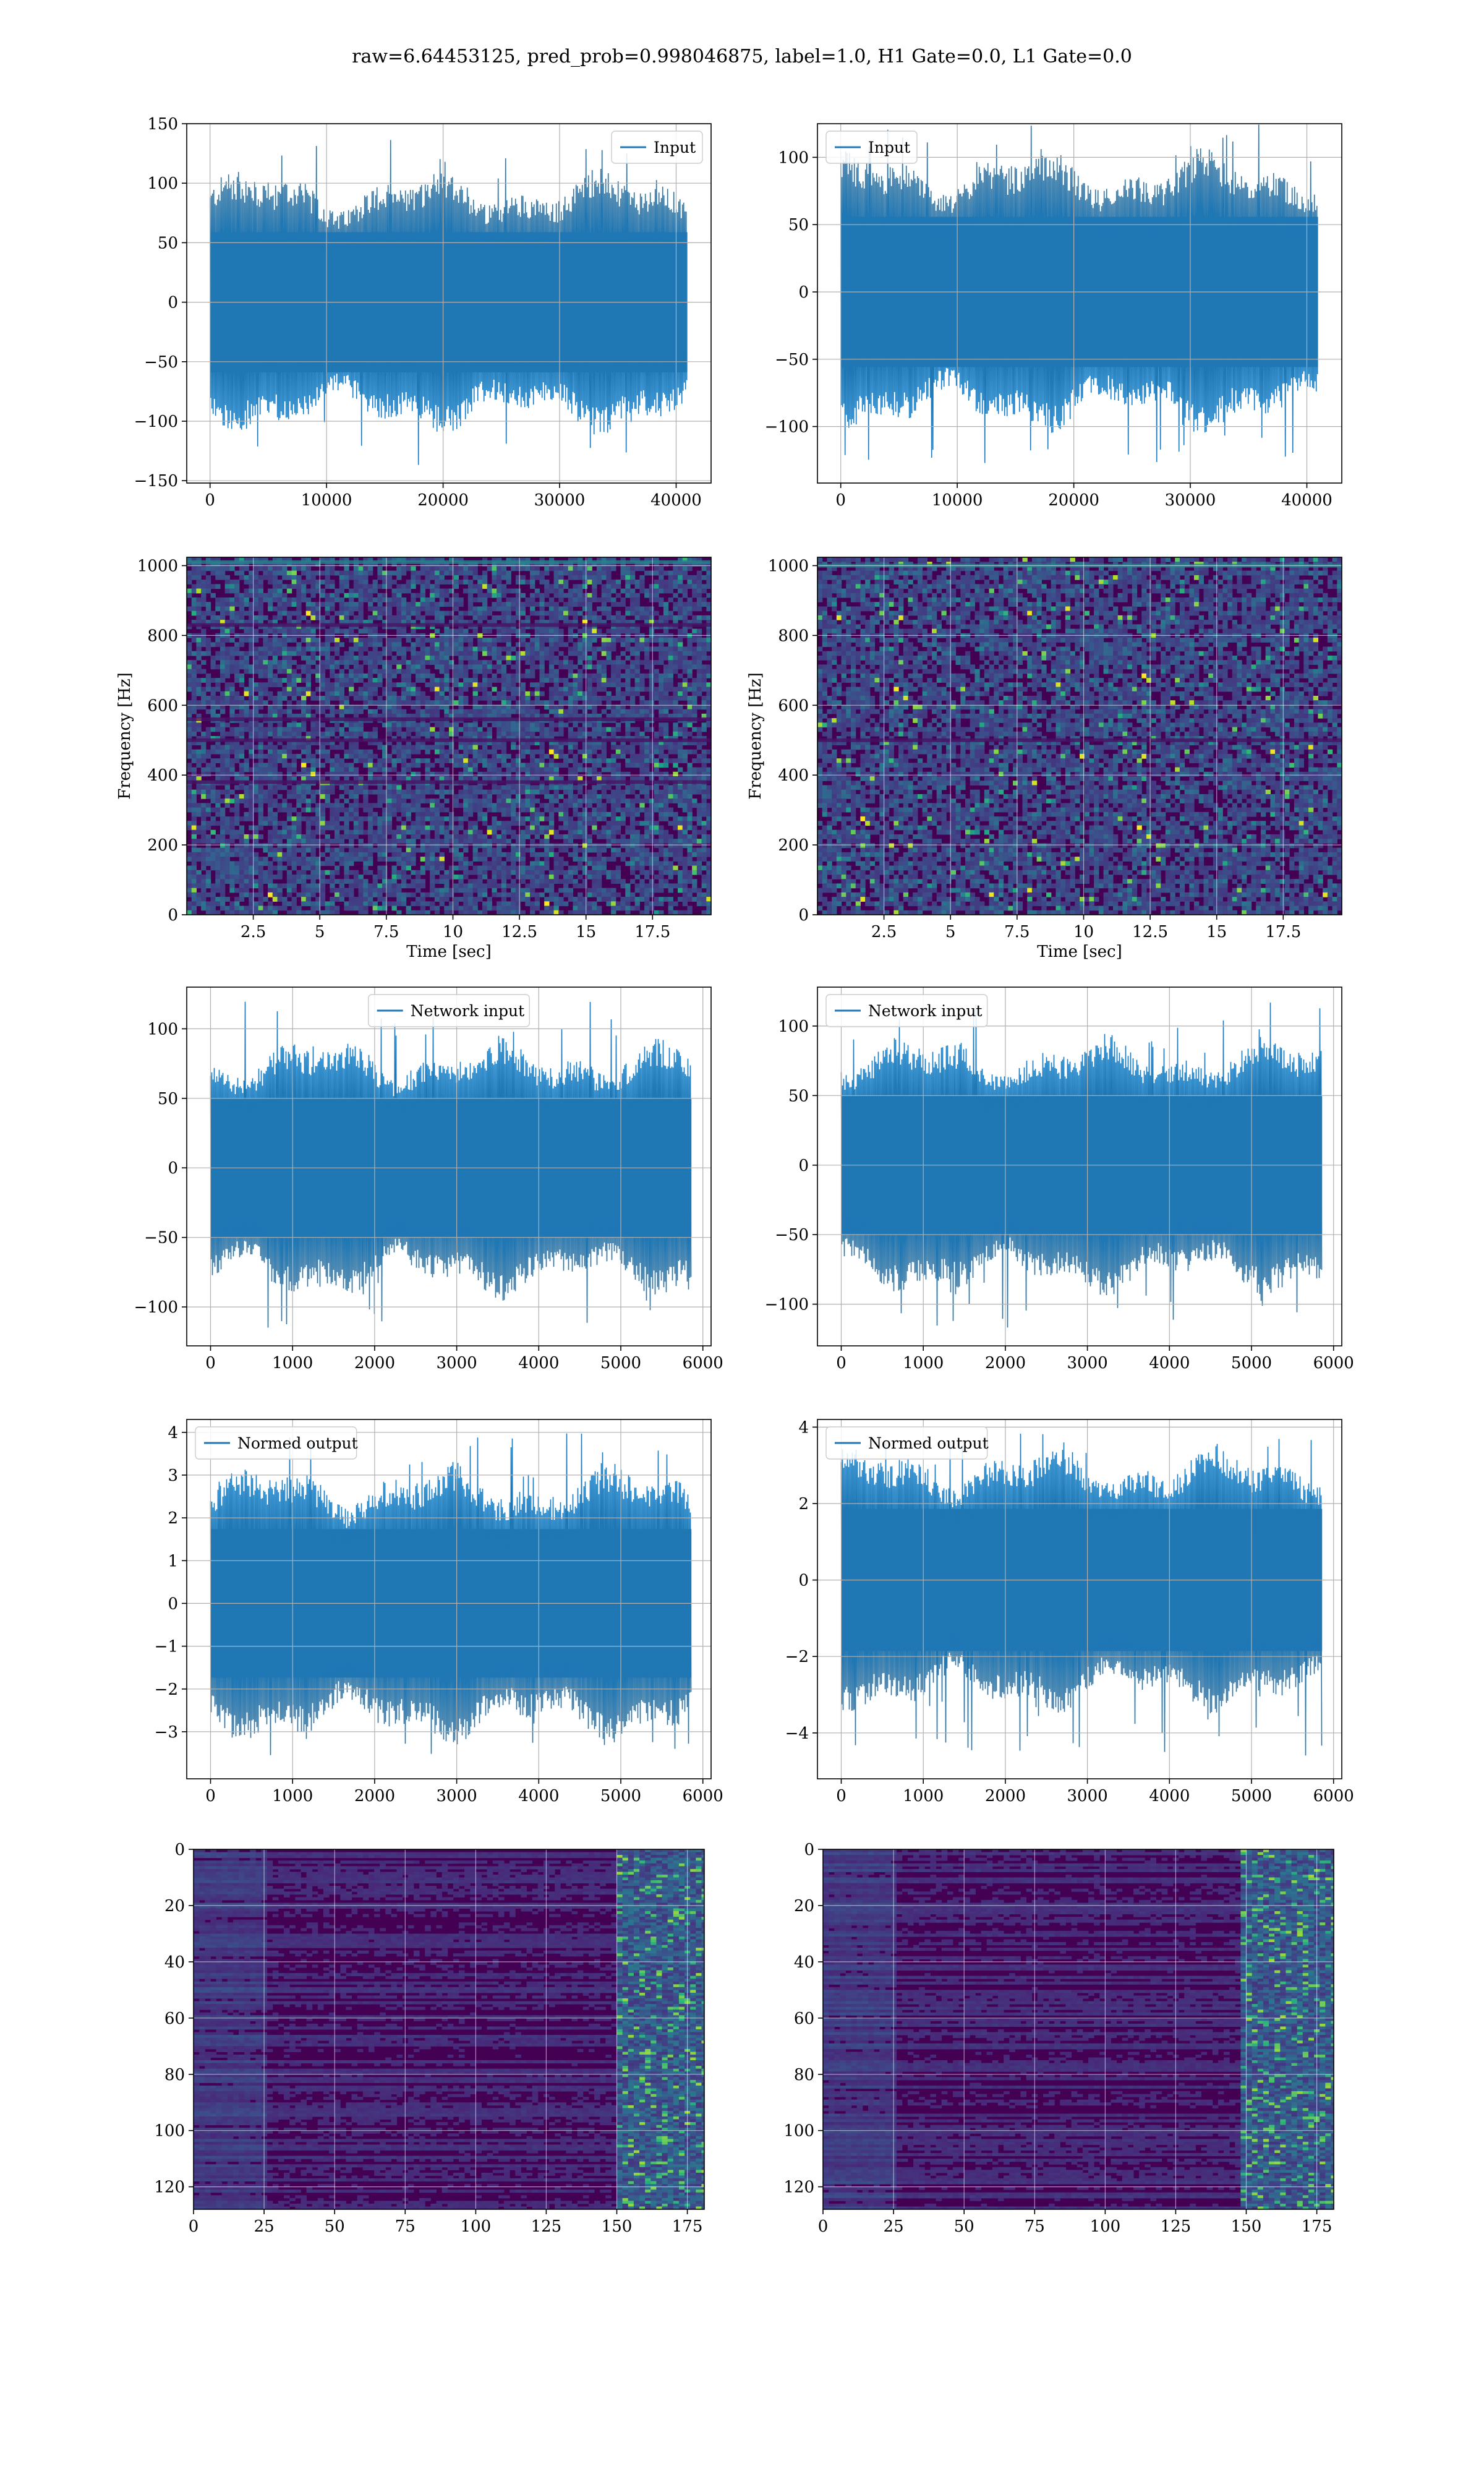 The image size is (1484, 2474). Describe the element at coordinates (797, 1733) in the screenshot. I see `normed-l1-ytick-m4: −4` at that location.